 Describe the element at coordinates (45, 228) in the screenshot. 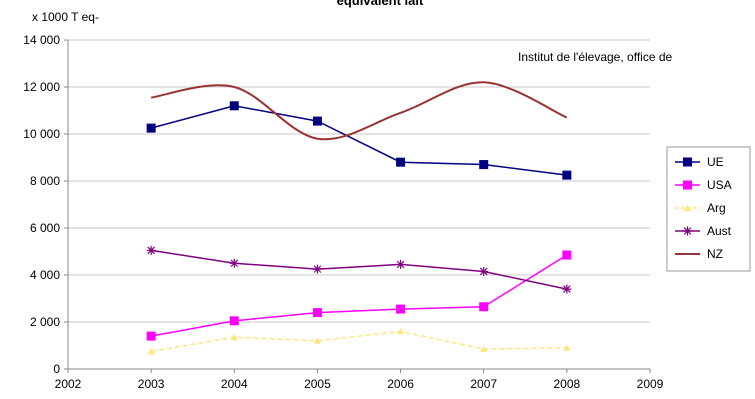

I see `y-tick-label: 6 000` at that location.